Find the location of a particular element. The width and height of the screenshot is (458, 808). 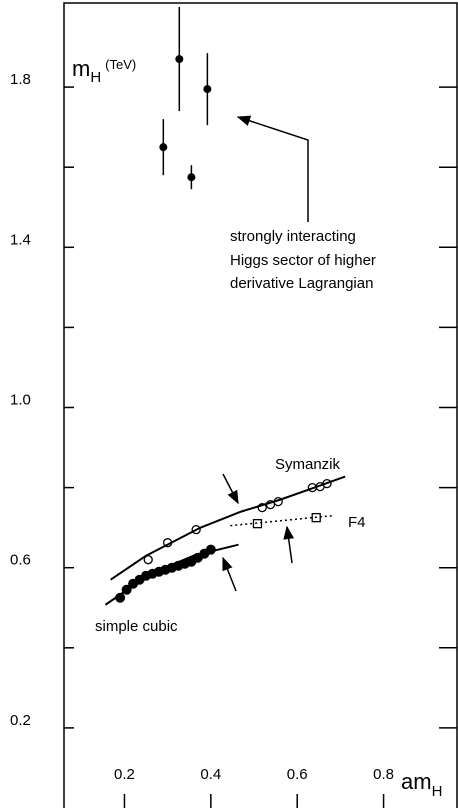

y-label-subscript: H is located at coordinates (95, 77).